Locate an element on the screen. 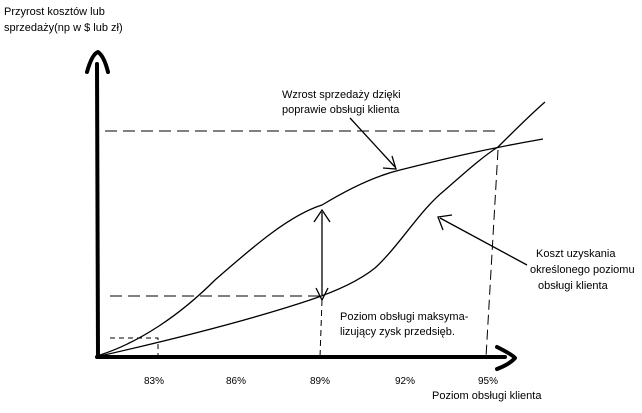  x-tick-label: 89% is located at coordinates (319, 381).